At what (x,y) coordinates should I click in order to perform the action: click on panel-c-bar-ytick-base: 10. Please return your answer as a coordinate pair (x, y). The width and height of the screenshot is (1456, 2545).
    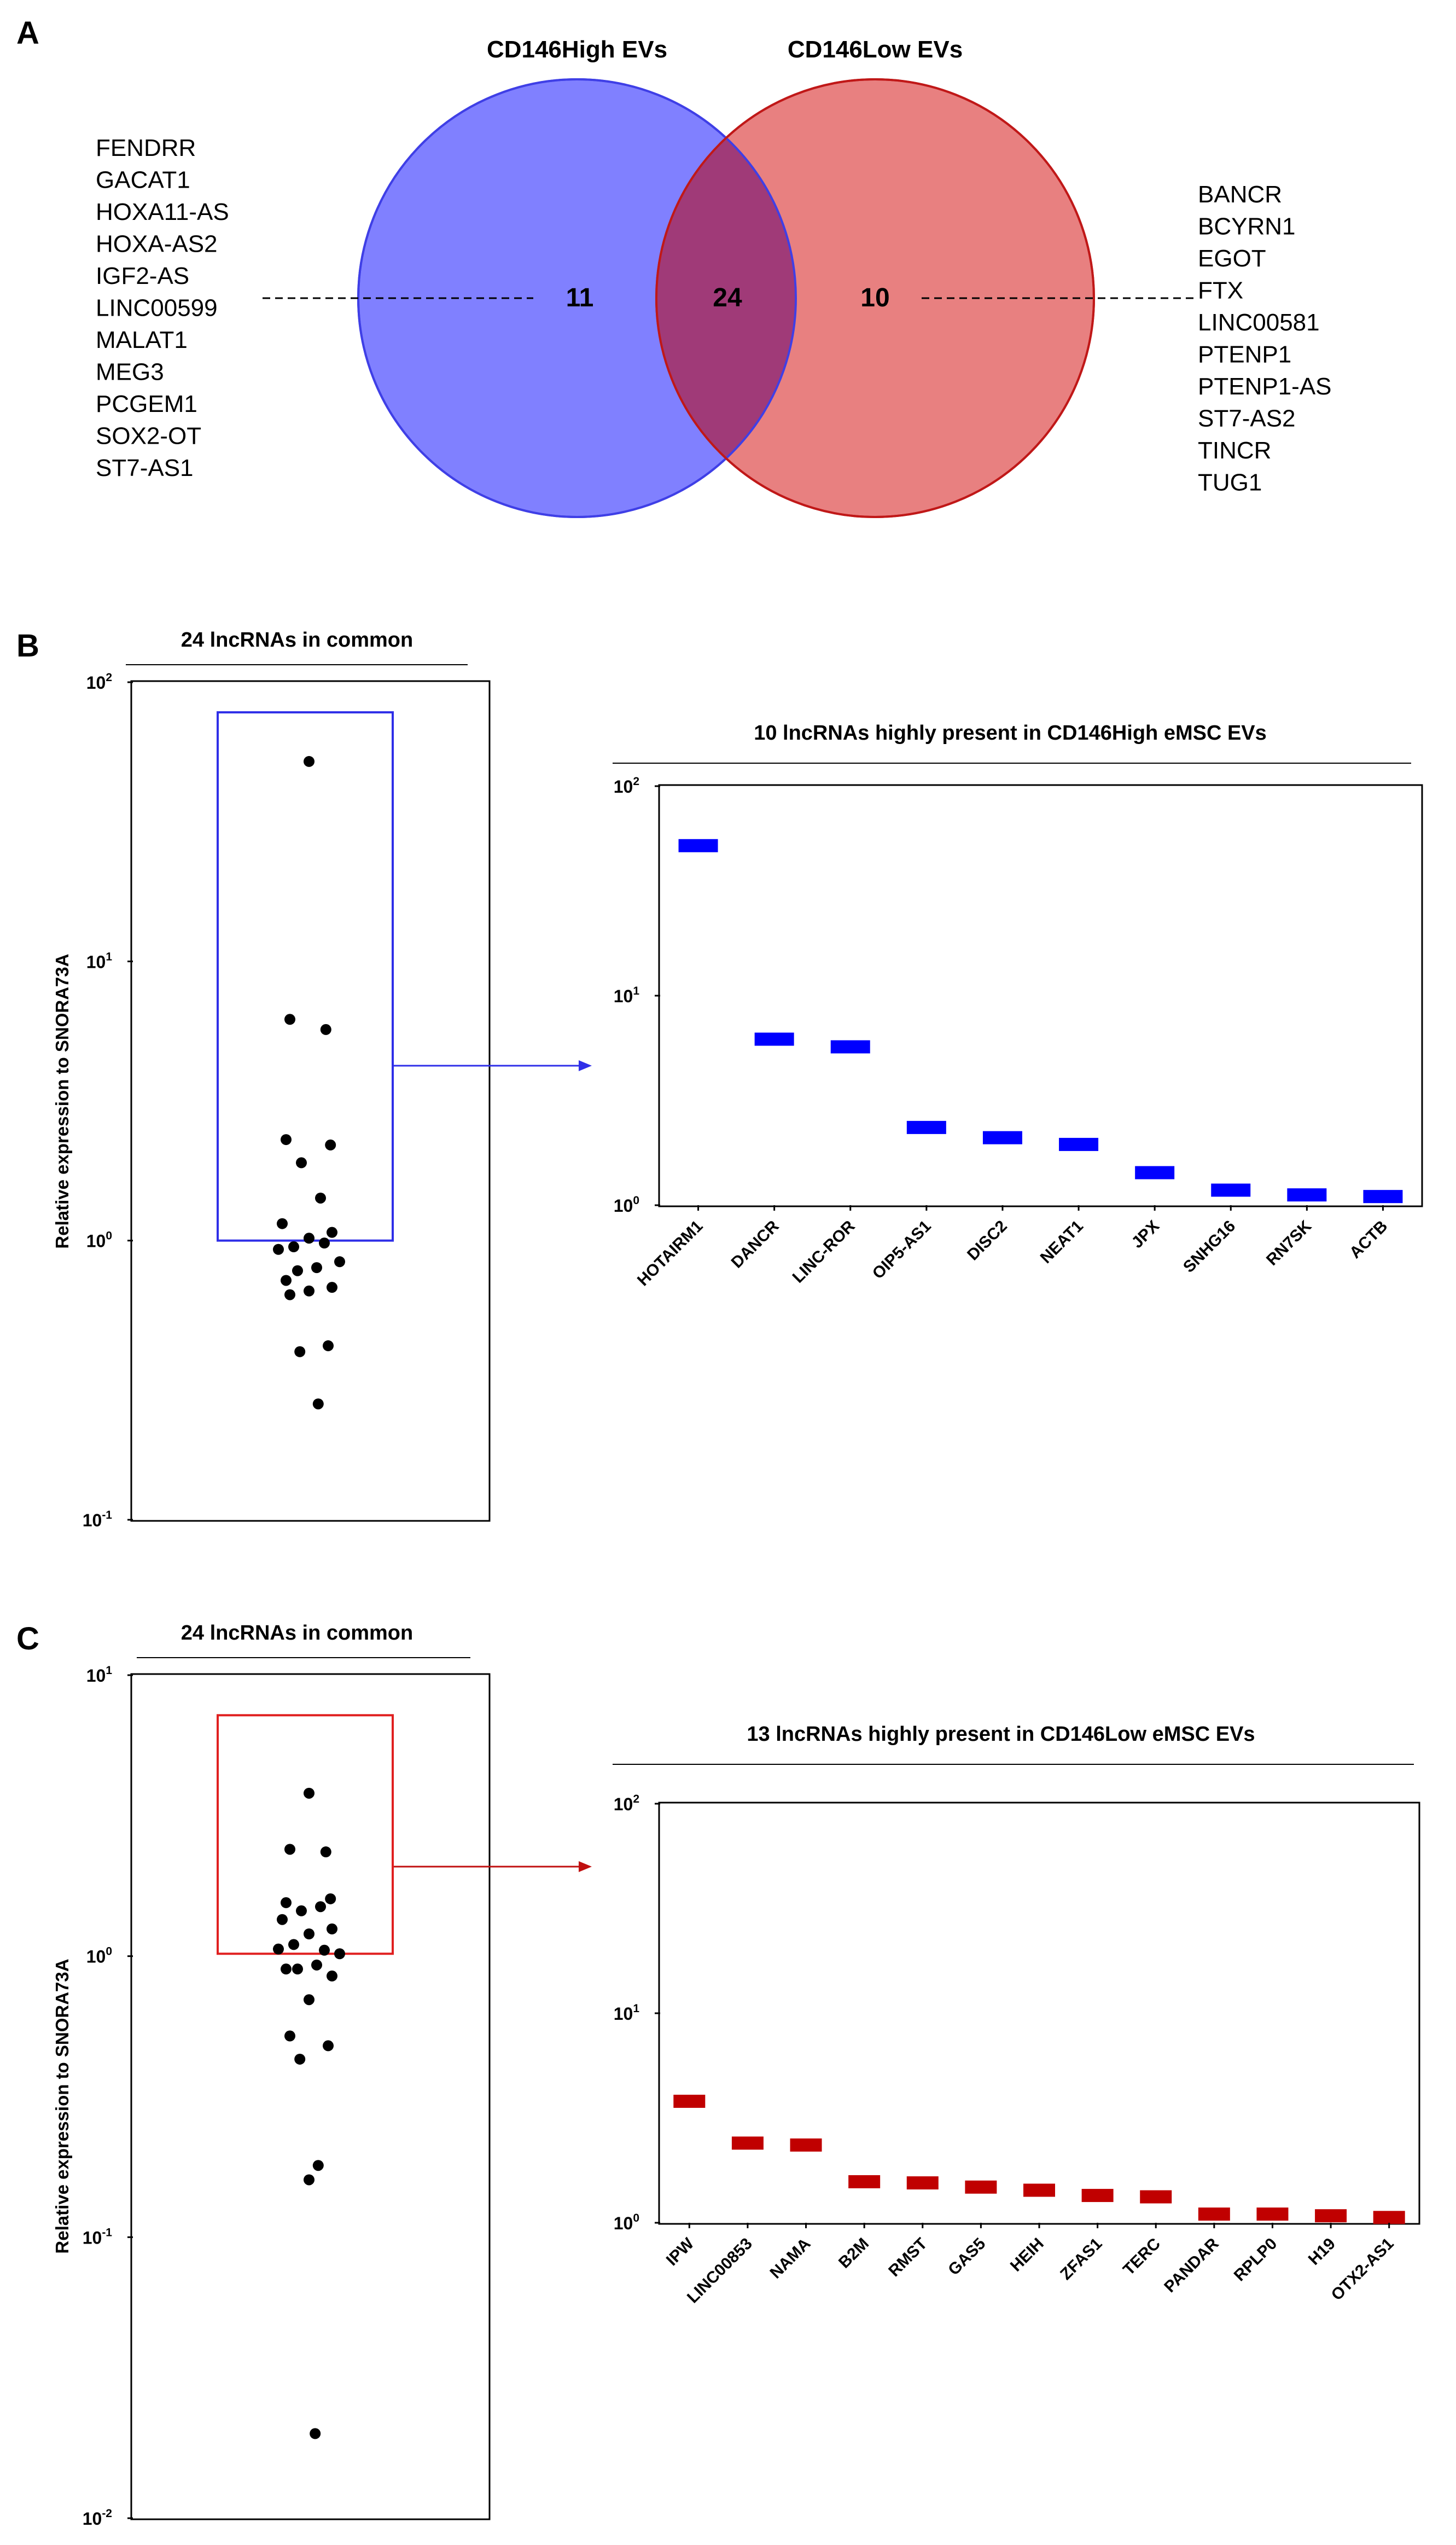
    Looking at the image, I should click on (623, 2014).